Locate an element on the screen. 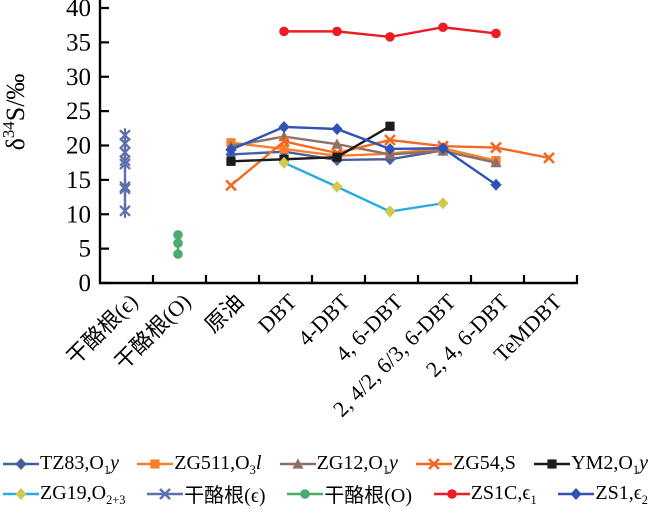 This screenshot has height=510, width=650. legend-row-1: TZ83,O1y ZG511,O3l ZG12,O1y ZG54,S YM2,O1y is located at coordinates (325, 464).